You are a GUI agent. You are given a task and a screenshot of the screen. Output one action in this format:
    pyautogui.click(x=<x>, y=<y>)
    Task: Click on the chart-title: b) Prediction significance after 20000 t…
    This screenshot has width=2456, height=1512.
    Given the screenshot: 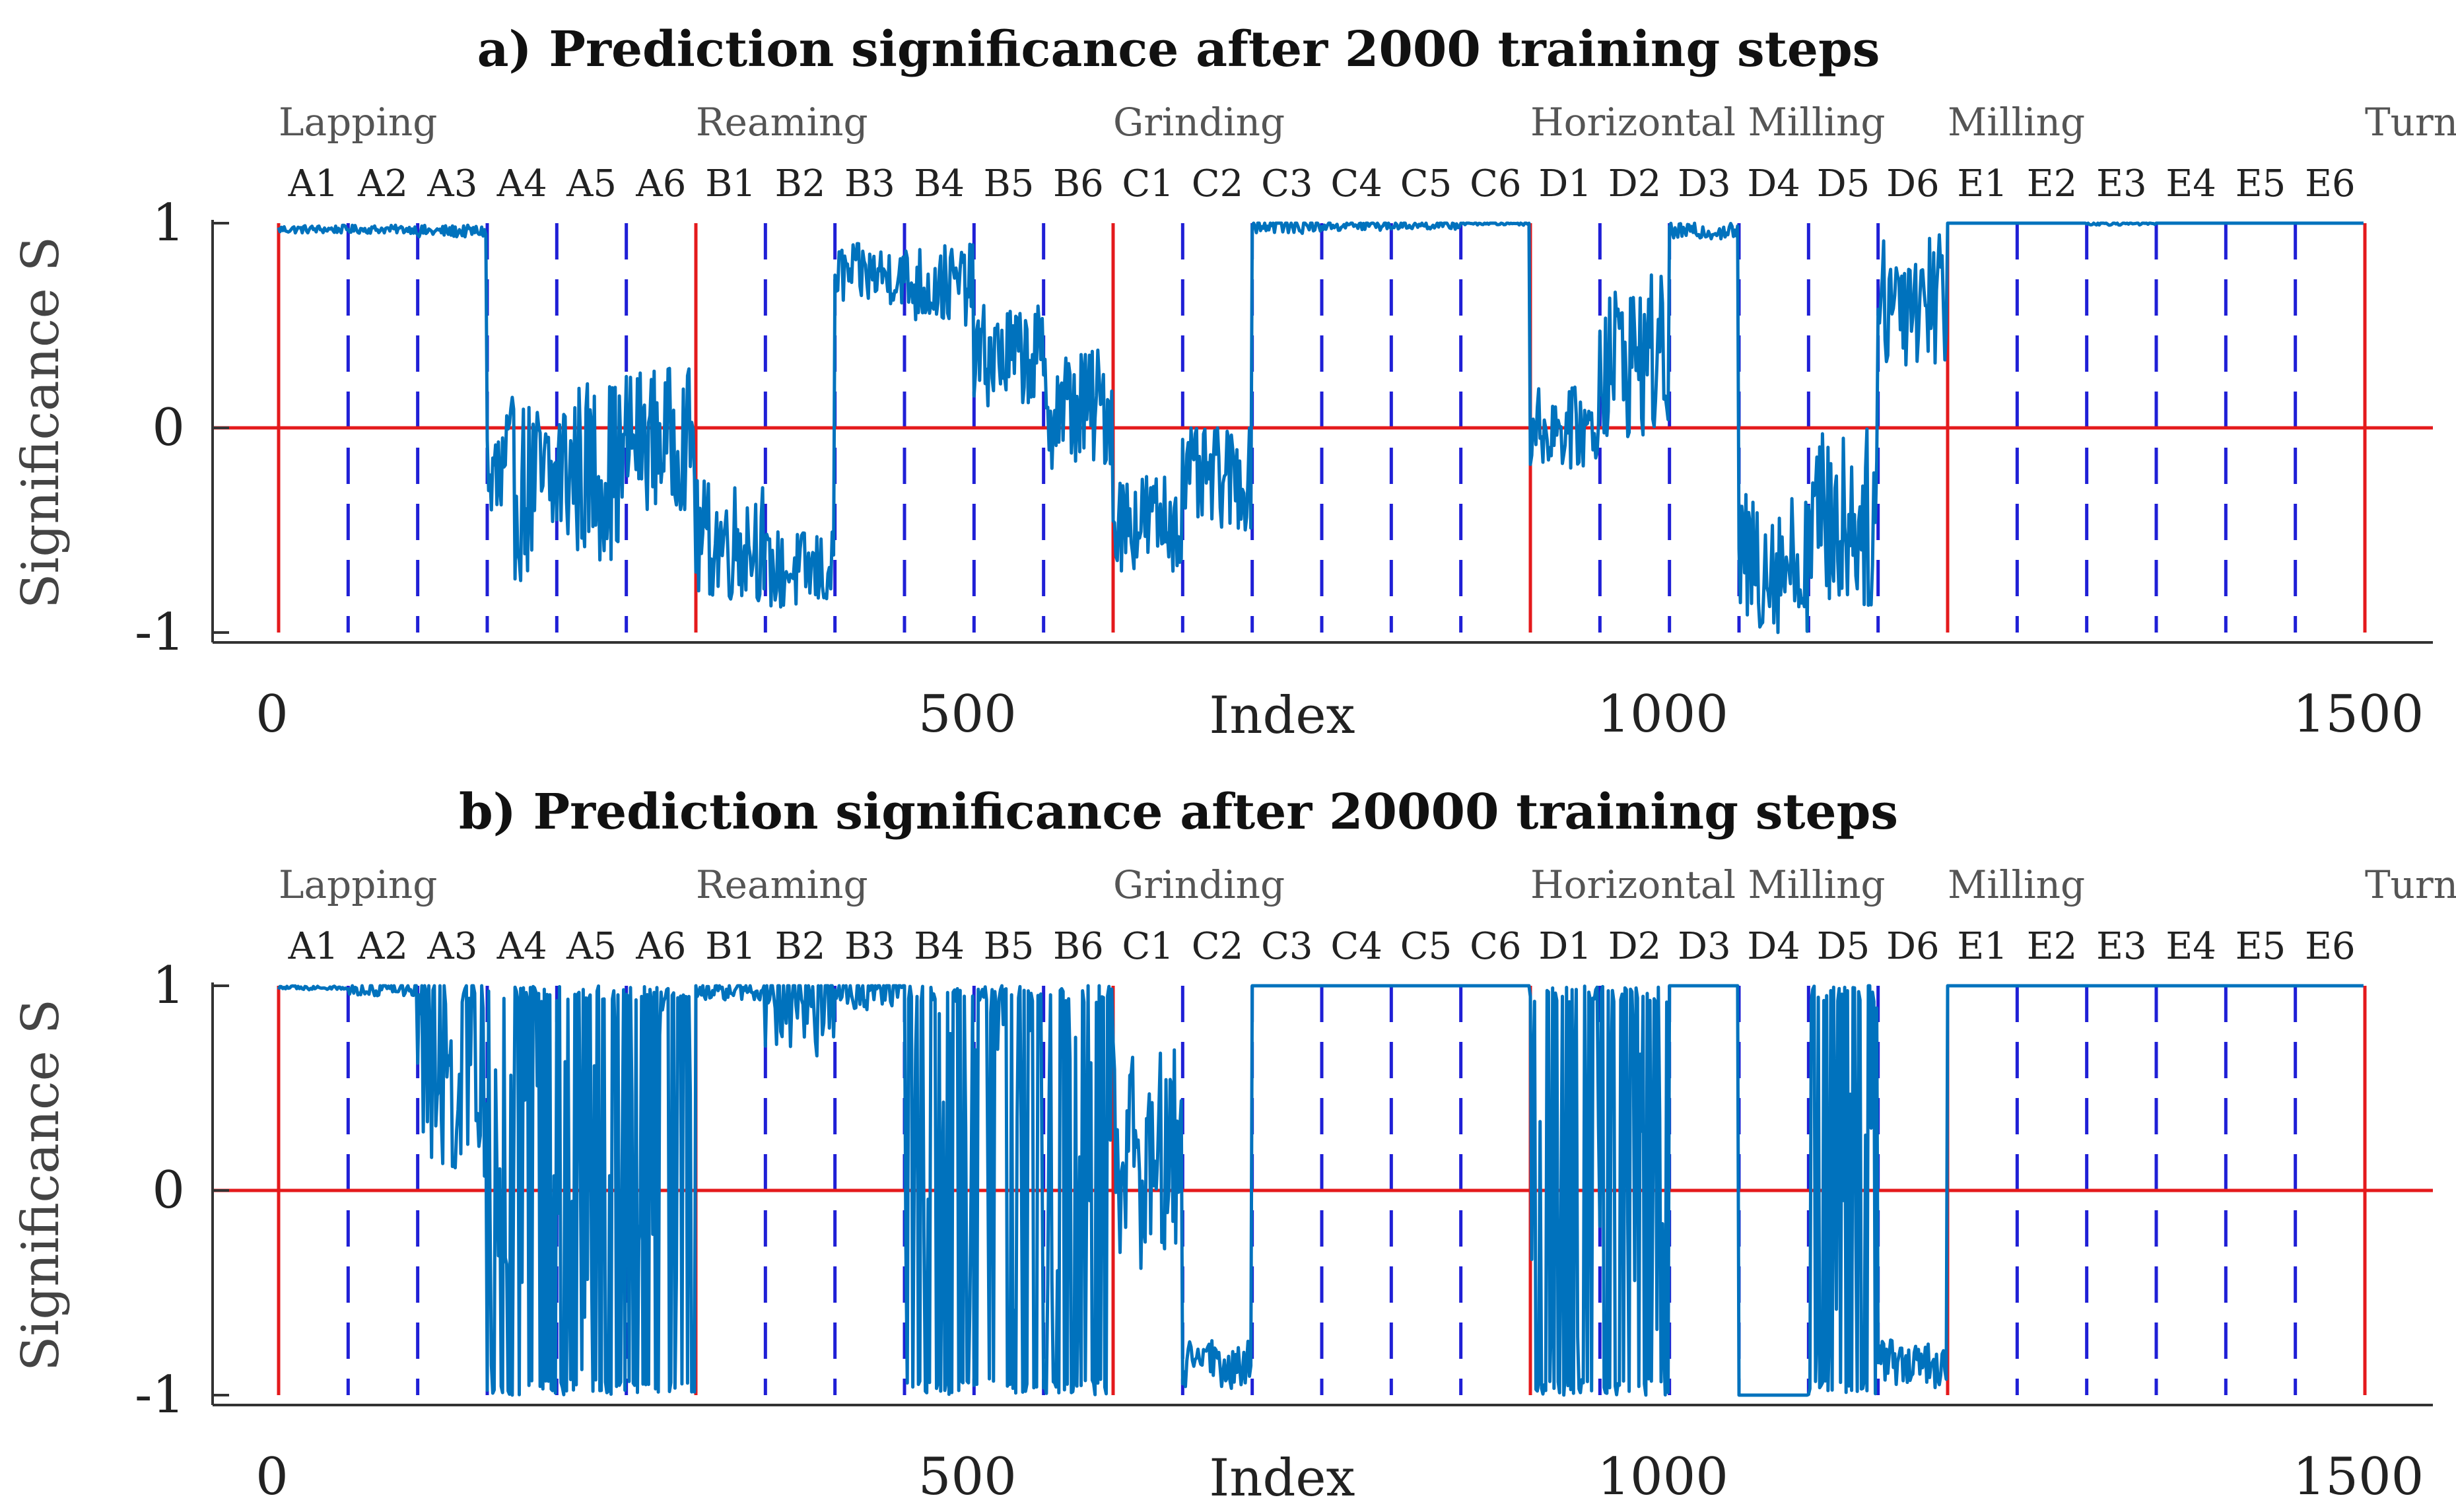 What is the action you would take?
    pyautogui.click(x=1178, y=813)
    